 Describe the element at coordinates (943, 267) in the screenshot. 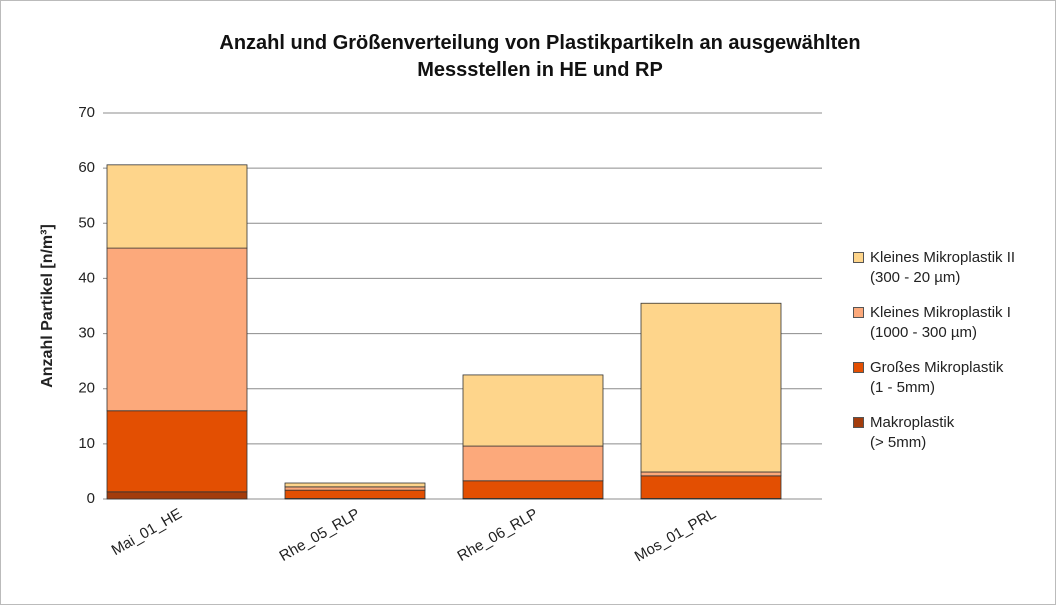

I see `legend-label: Kleines Mikroplastik II (300 - 20 µm)` at that location.